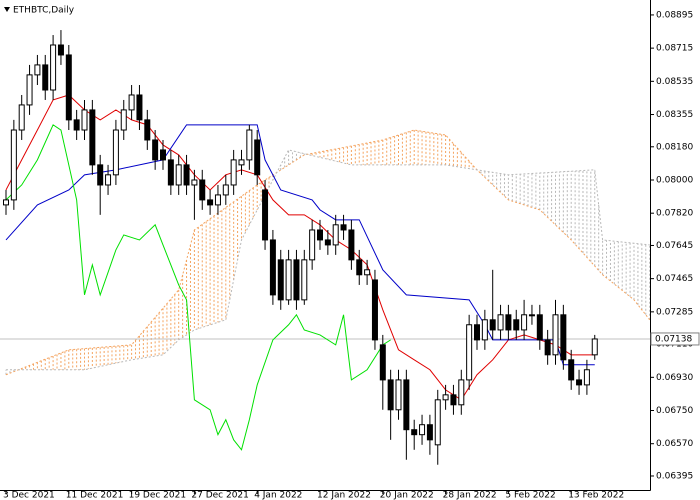 This screenshot has width=700, height=500. What do you see at coordinates (674, 147) in the screenshot?
I see `y-tick-label: 0.08180` at bounding box center [674, 147].